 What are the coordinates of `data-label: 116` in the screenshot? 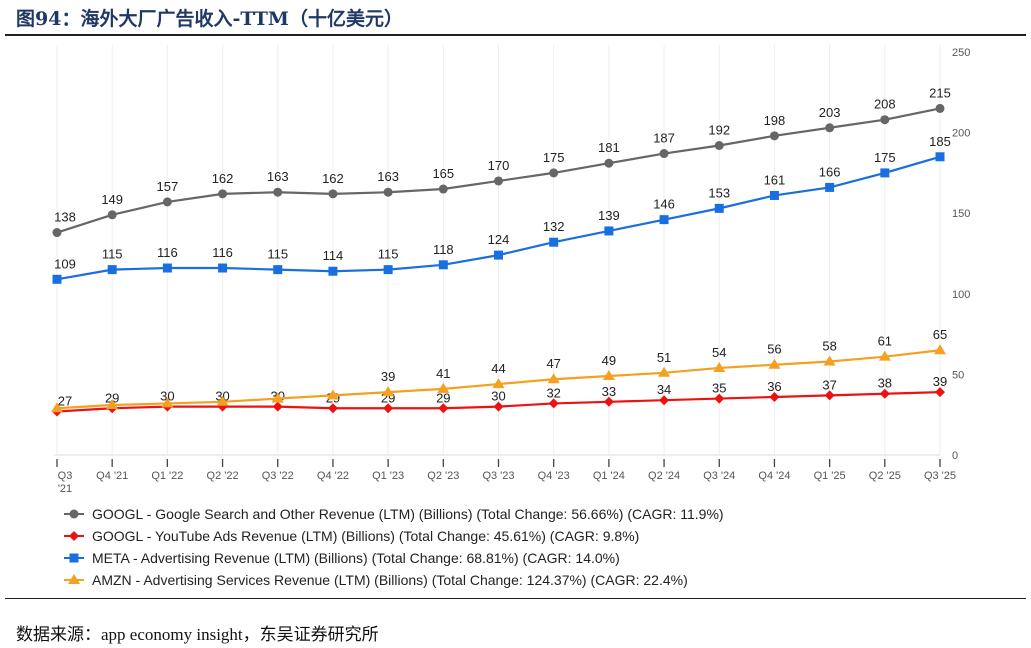 It's located at (222, 252).